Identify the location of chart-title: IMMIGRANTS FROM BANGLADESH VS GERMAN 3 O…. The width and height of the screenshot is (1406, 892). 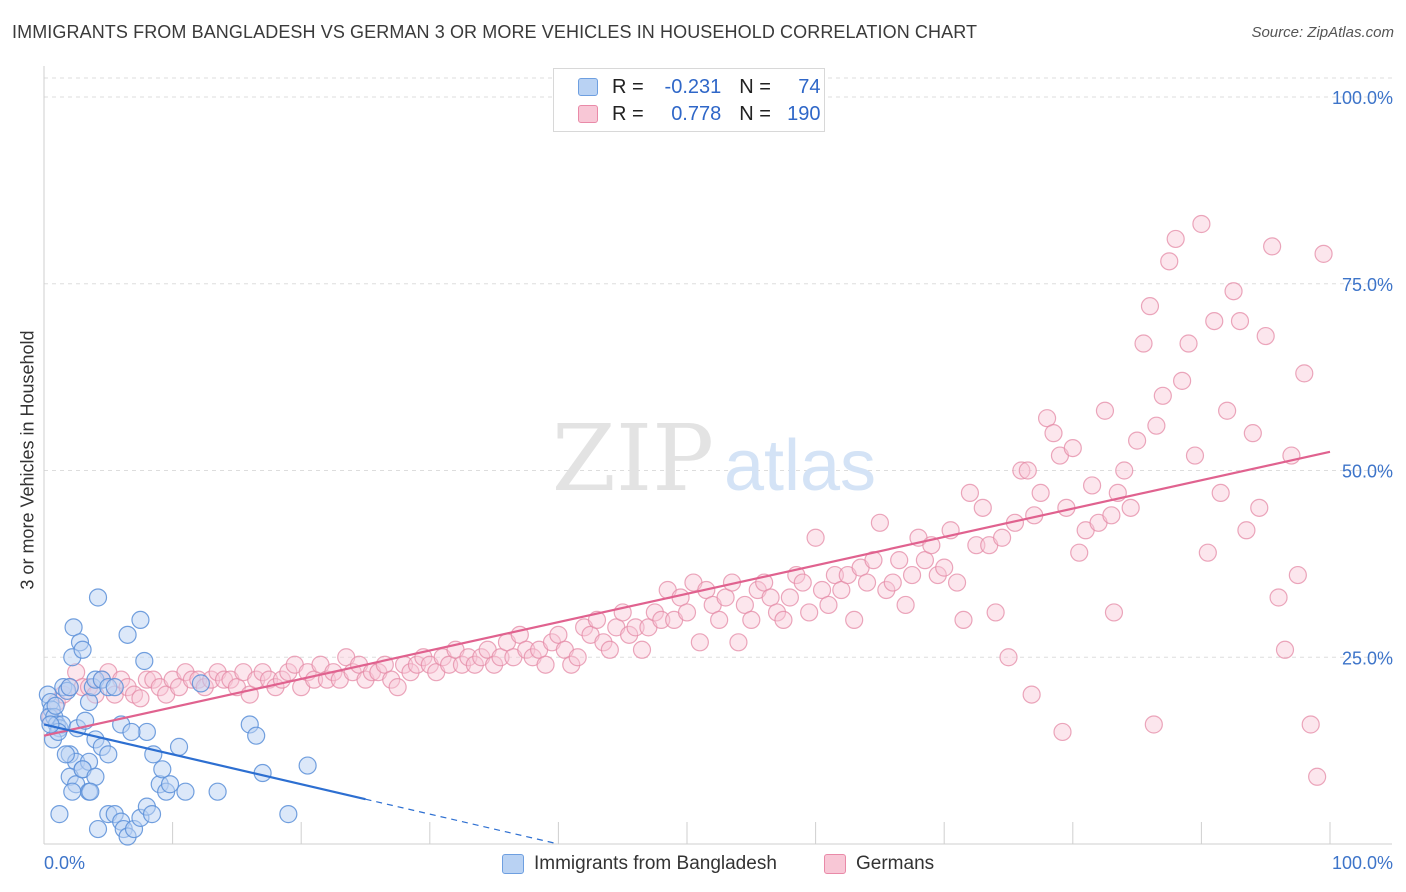
(495, 32).